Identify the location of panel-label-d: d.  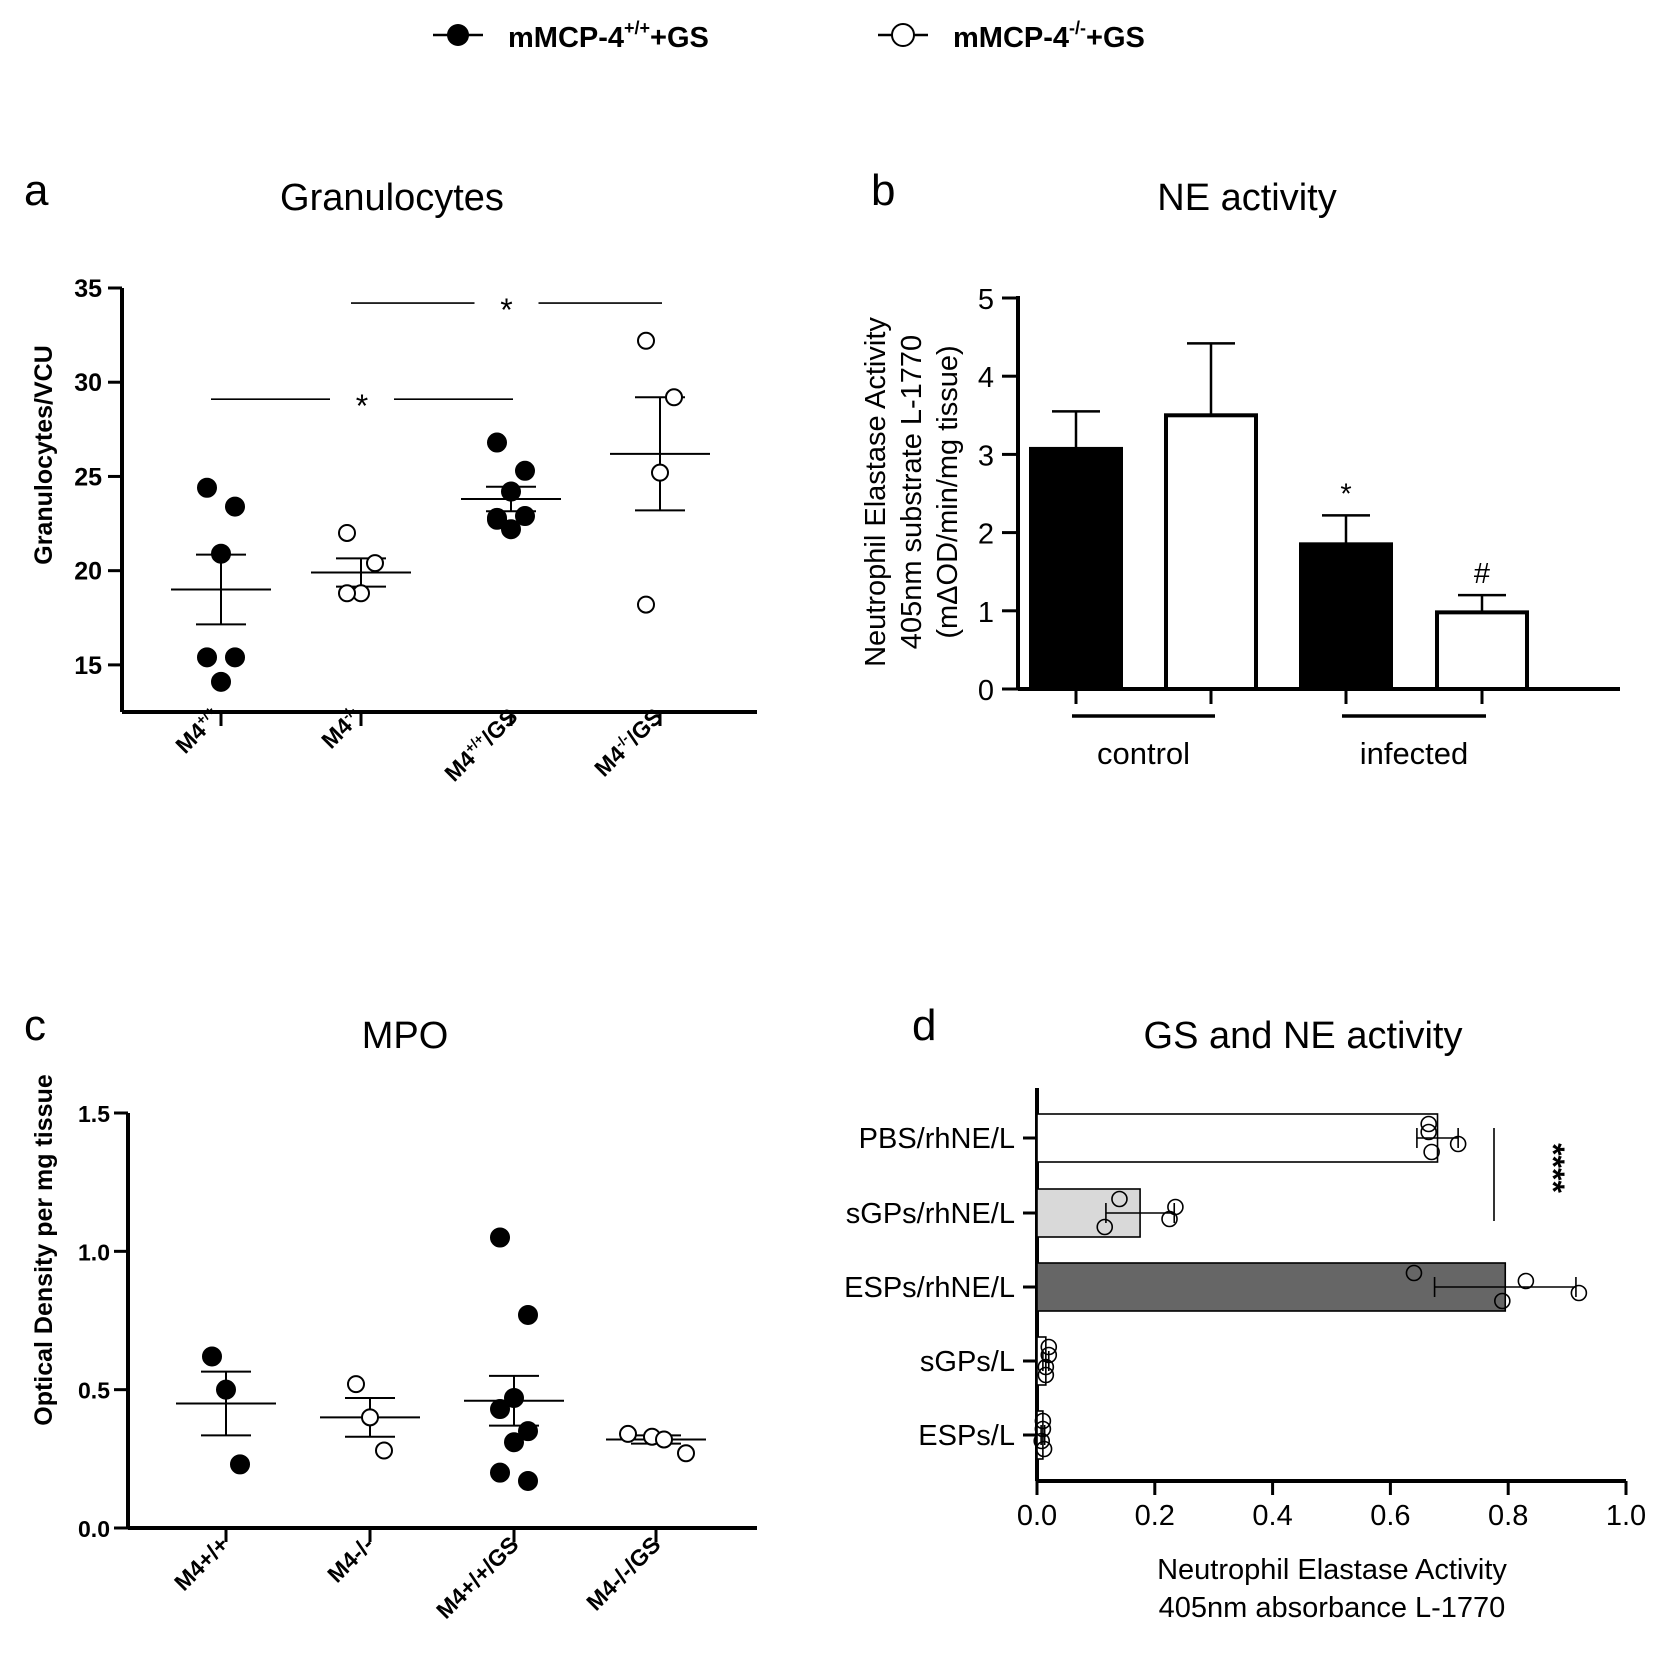
(924, 1025).